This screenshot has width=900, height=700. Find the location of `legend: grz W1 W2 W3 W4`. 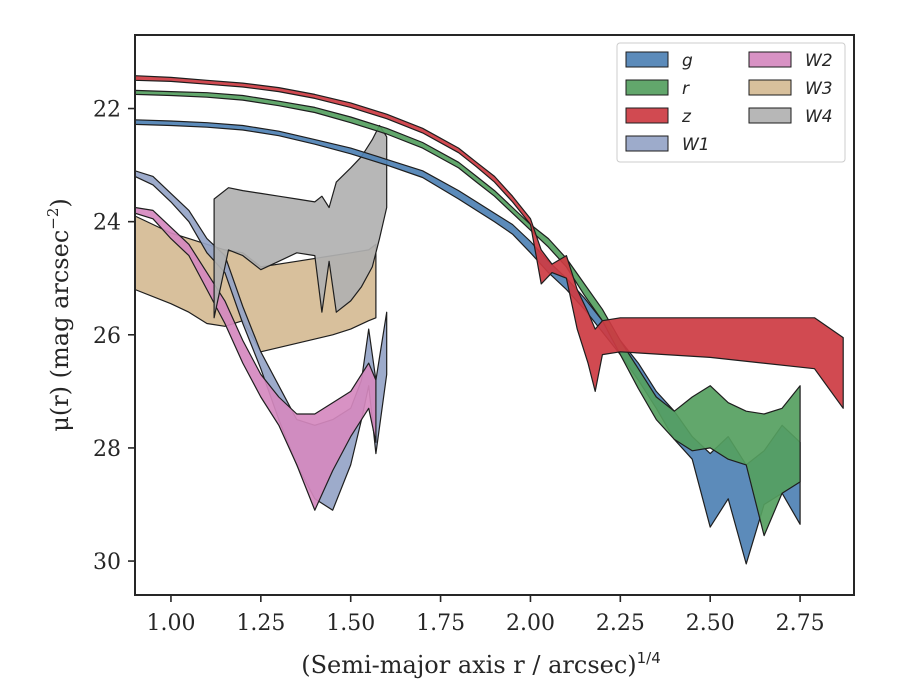

legend: grz W1 W2 W3 W4 is located at coordinates (731, 102).